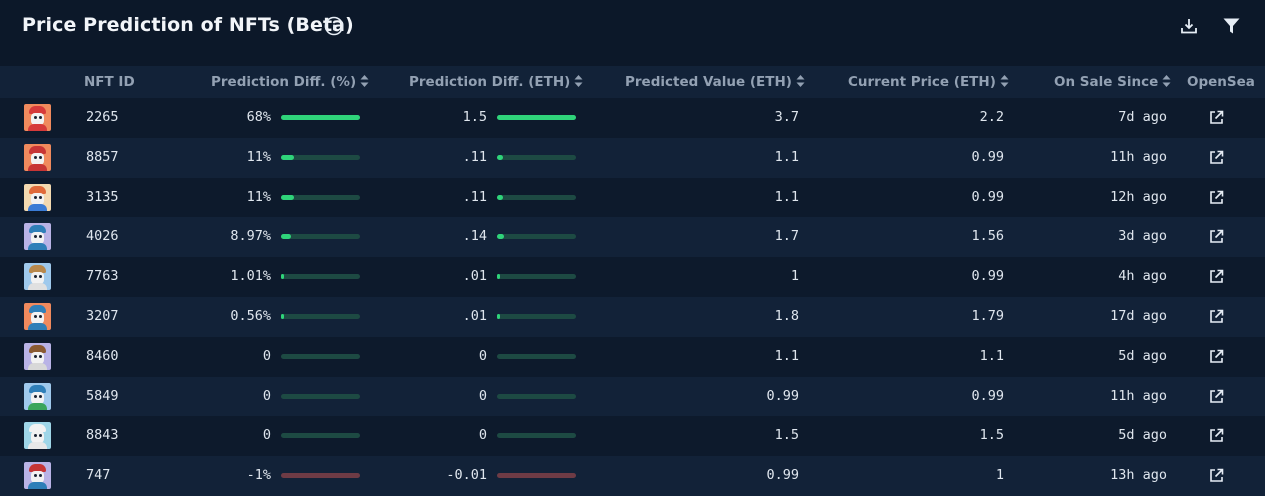 The width and height of the screenshot is (1265, 496). I want to click on column-header-current-price: Current Price (ETH), so click(928, 82).